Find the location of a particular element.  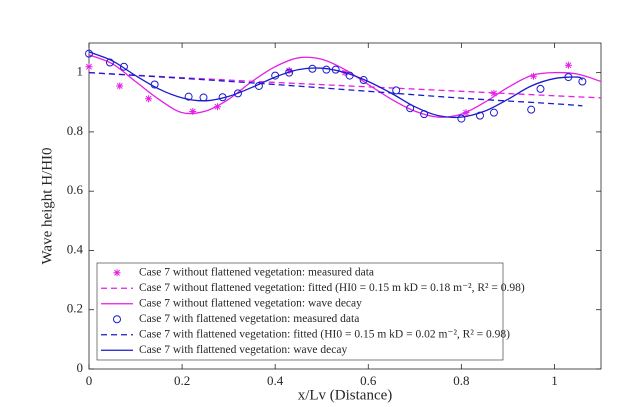

y-tick-label: 0.8 is located at coordinates (75, 130).